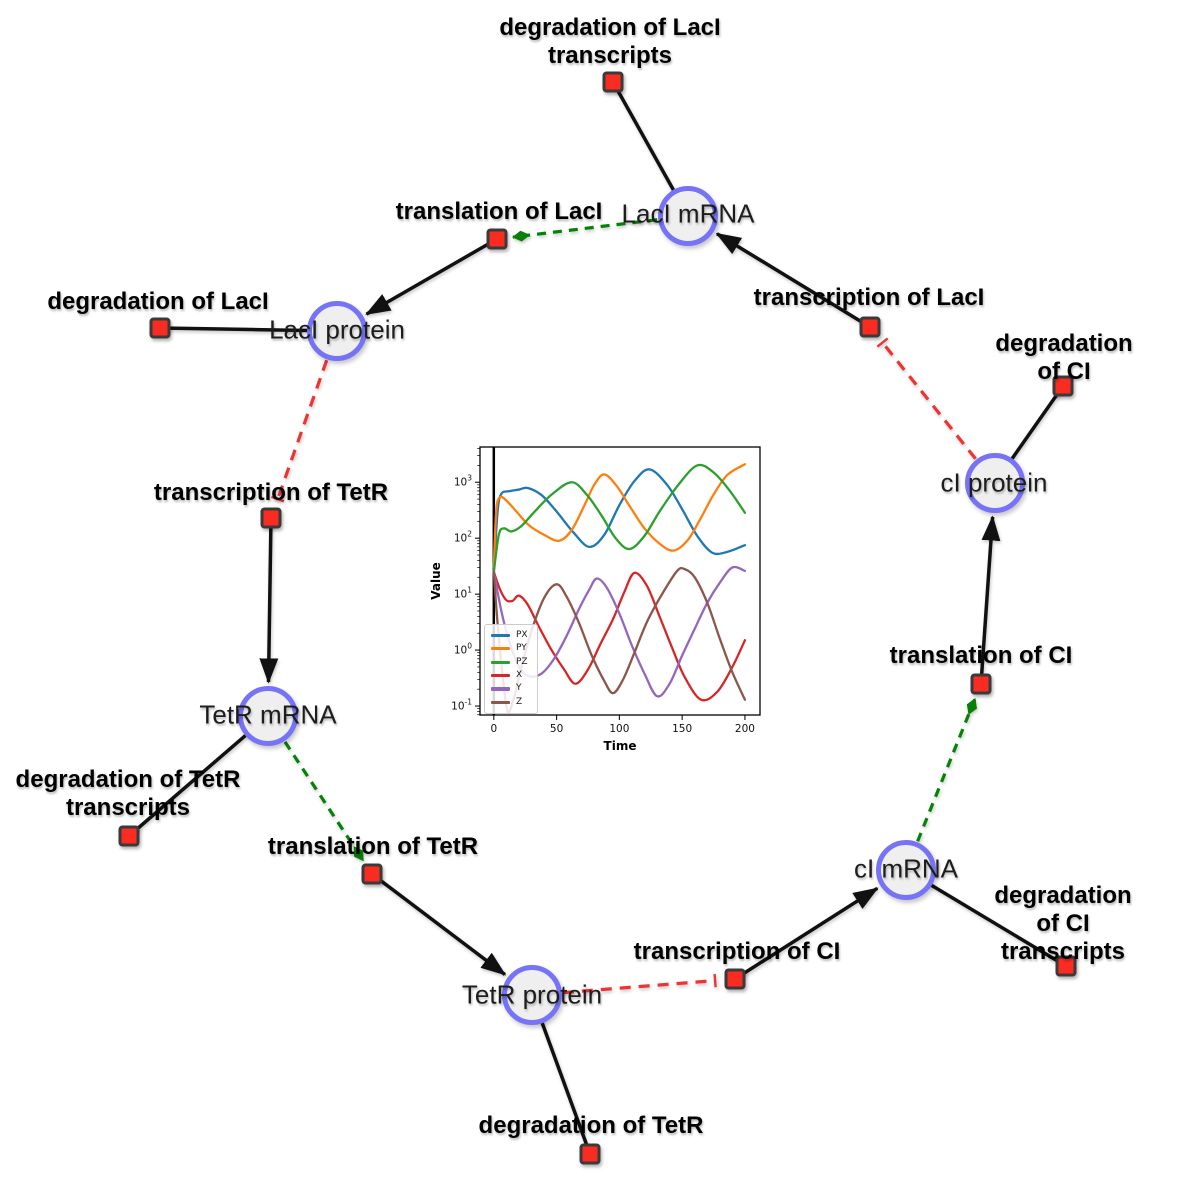 This screenshot has height=1200, width=1189. Describe the element at coordinates (619, 636) in the screenshot. I see `series-X` at that location.